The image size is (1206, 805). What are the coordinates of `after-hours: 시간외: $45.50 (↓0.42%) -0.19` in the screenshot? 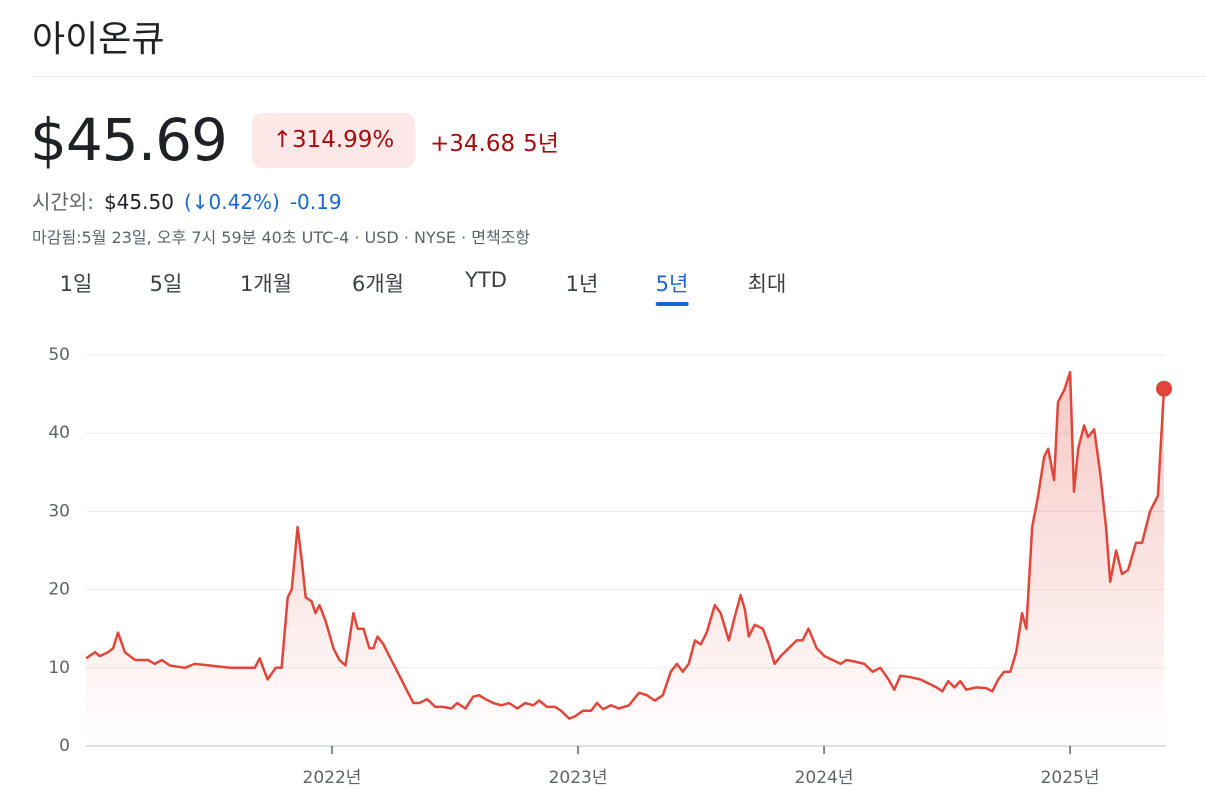 It's located at (192, 200).